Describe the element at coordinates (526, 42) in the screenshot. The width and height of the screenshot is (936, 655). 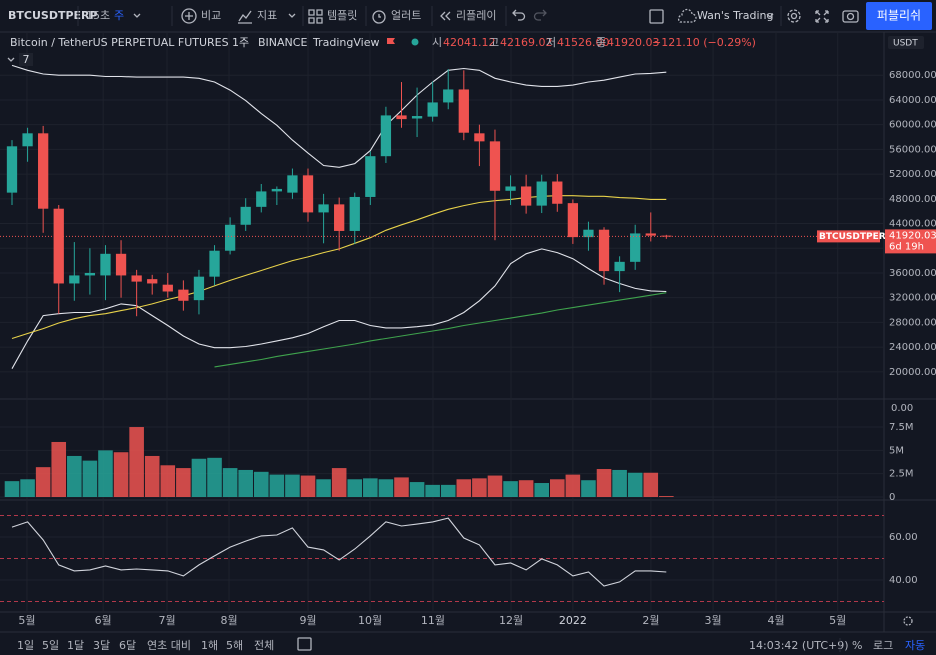
I see `high-value: 42169.02` at that location.